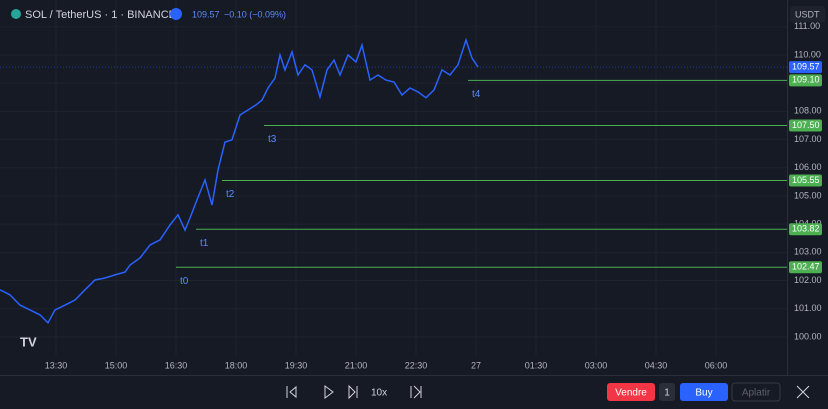  I want to click on play-button, so click(329, 392).